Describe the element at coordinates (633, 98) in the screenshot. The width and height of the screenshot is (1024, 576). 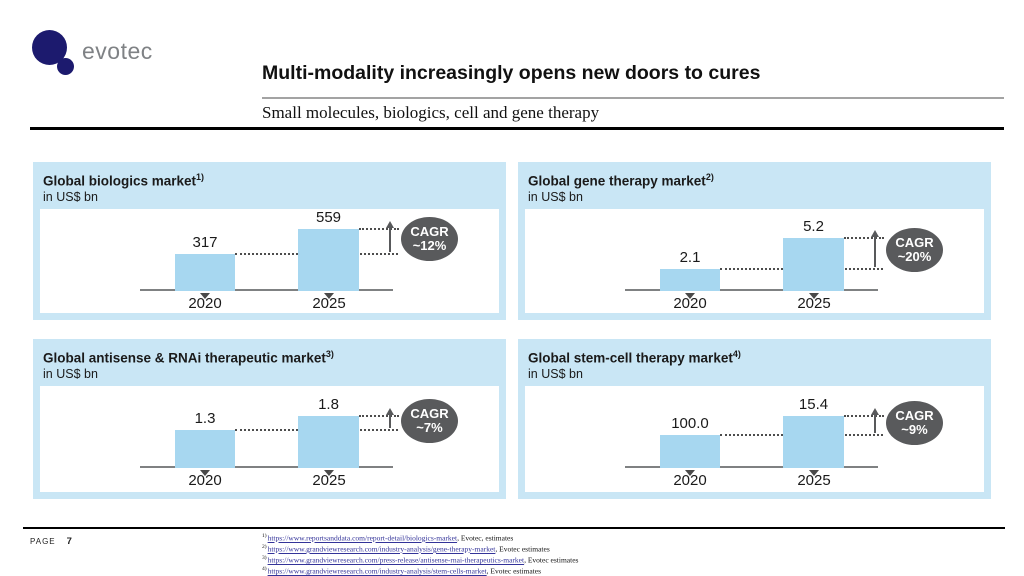
I see `title-divider` at that location.